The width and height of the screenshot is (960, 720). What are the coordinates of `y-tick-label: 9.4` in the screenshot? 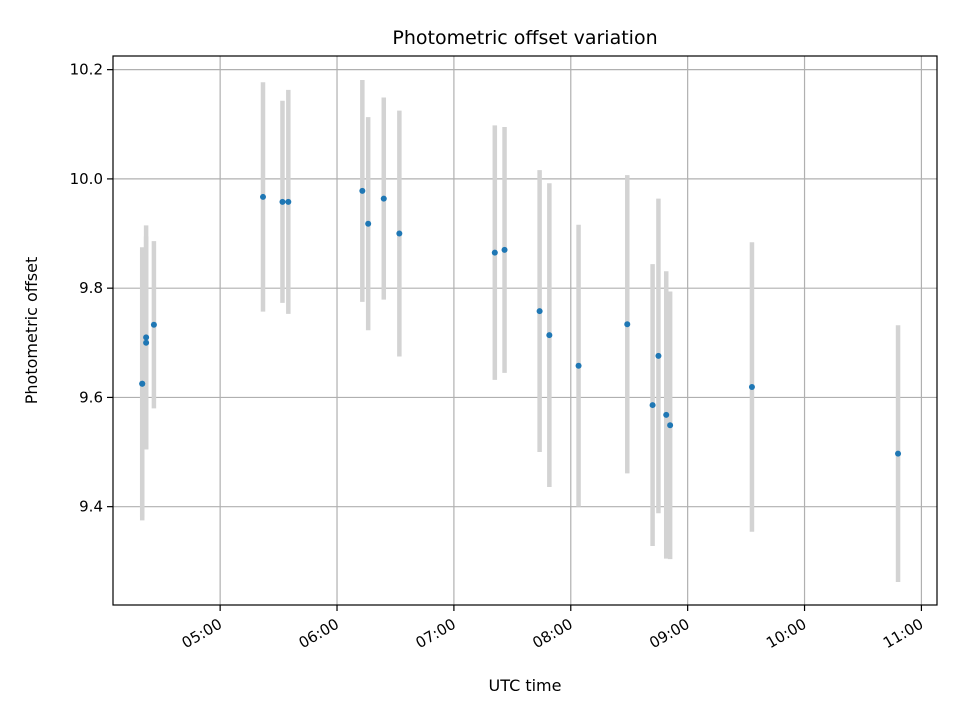 It's located at (91, 507).